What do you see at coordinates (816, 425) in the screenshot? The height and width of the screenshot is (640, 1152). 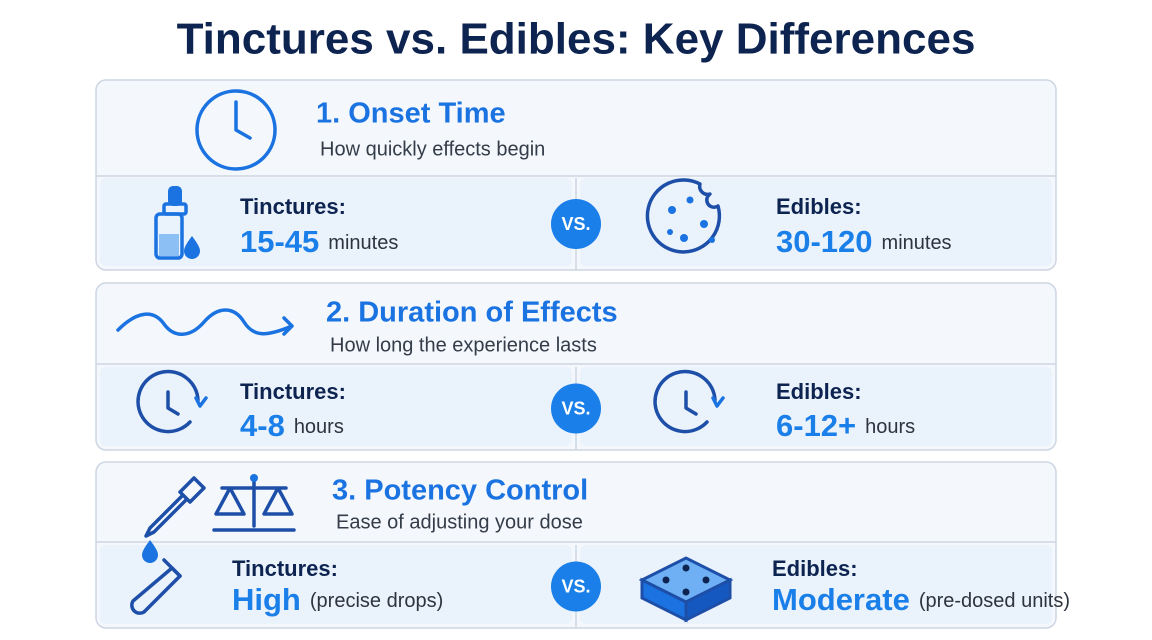 I see `compare-value: 6-12+` at bounding box center [816, 425].